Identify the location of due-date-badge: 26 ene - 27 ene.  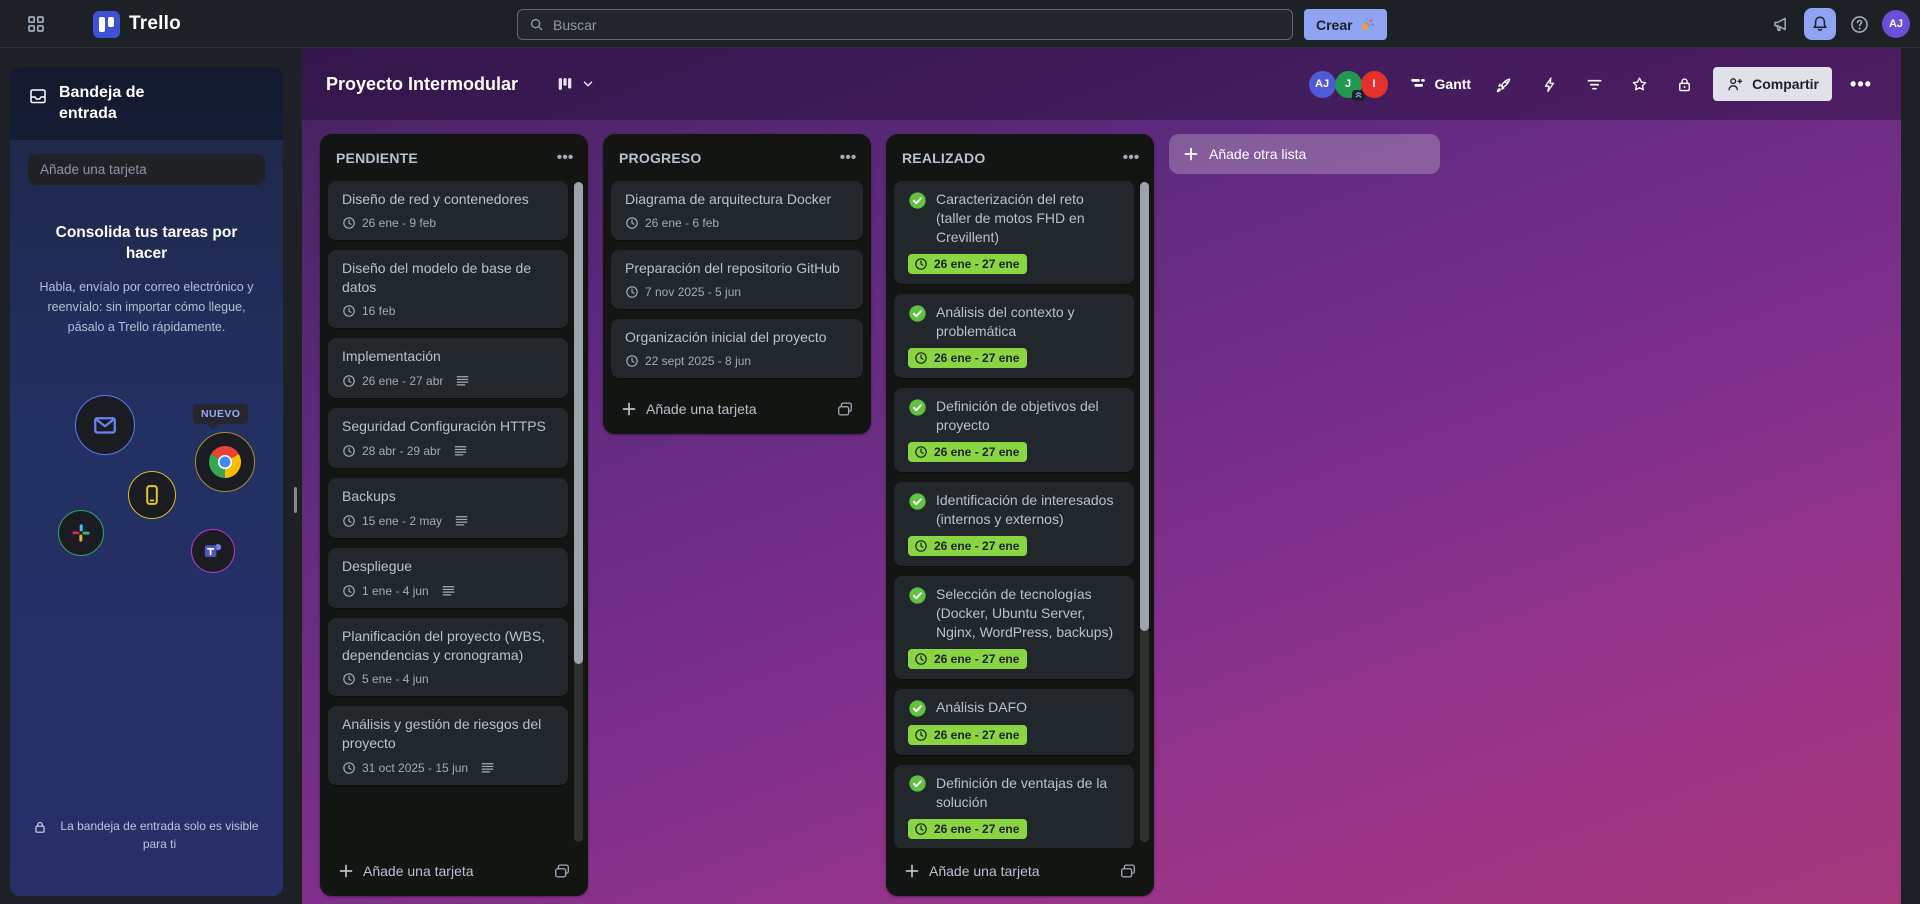
(968, 264).